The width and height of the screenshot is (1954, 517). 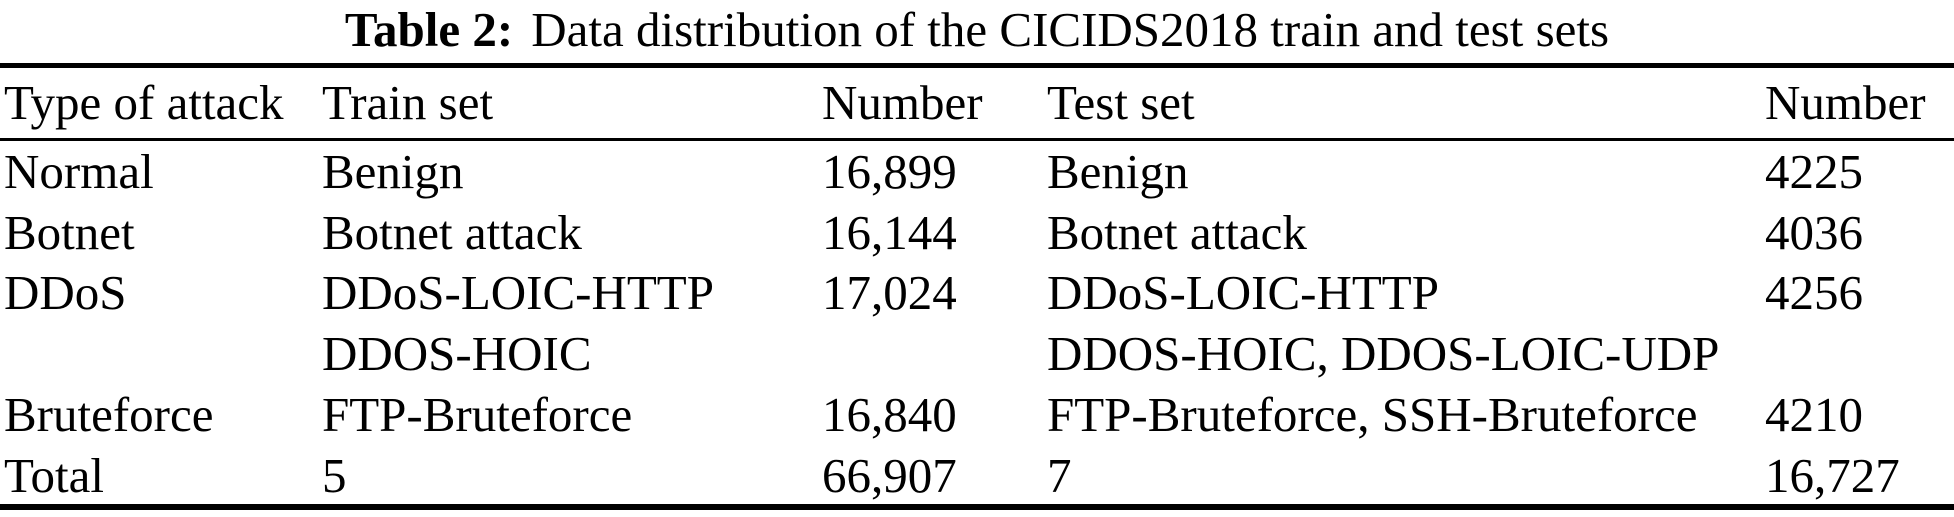 What do you see at coordinates (889, 171) in the screenshot?
I see `cell-train-number: 16,899` at bounding box center [889, 171].